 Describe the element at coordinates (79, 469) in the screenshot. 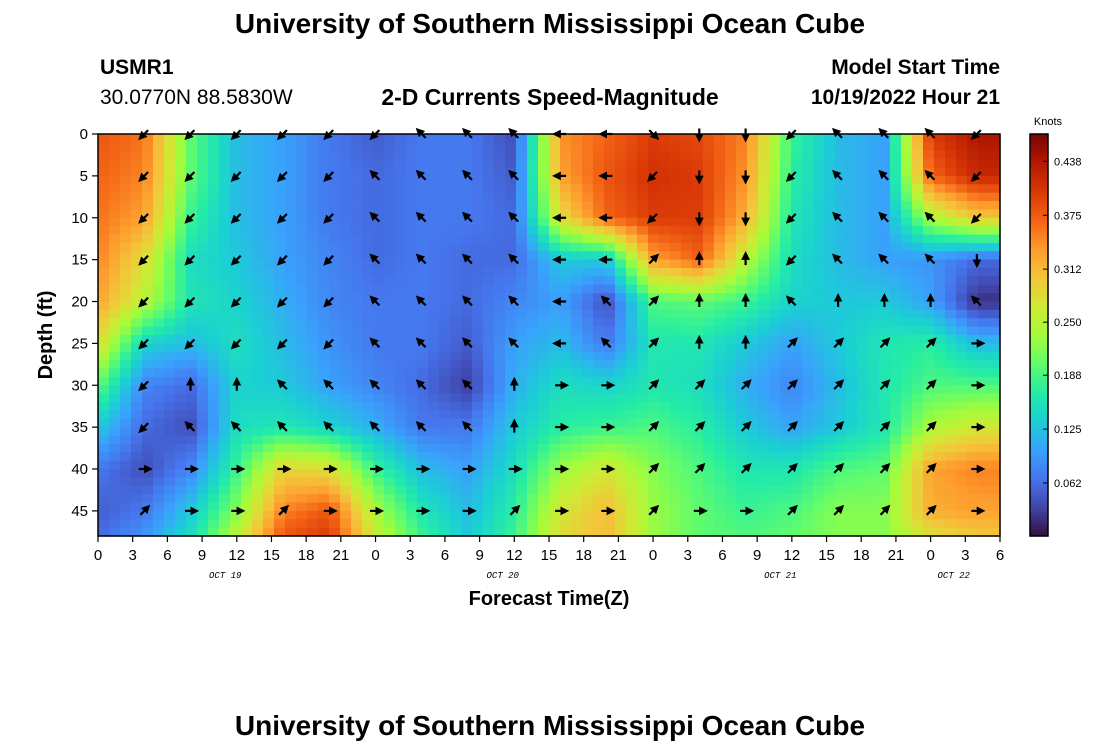

I see `y-tick-label: 40` at that location.